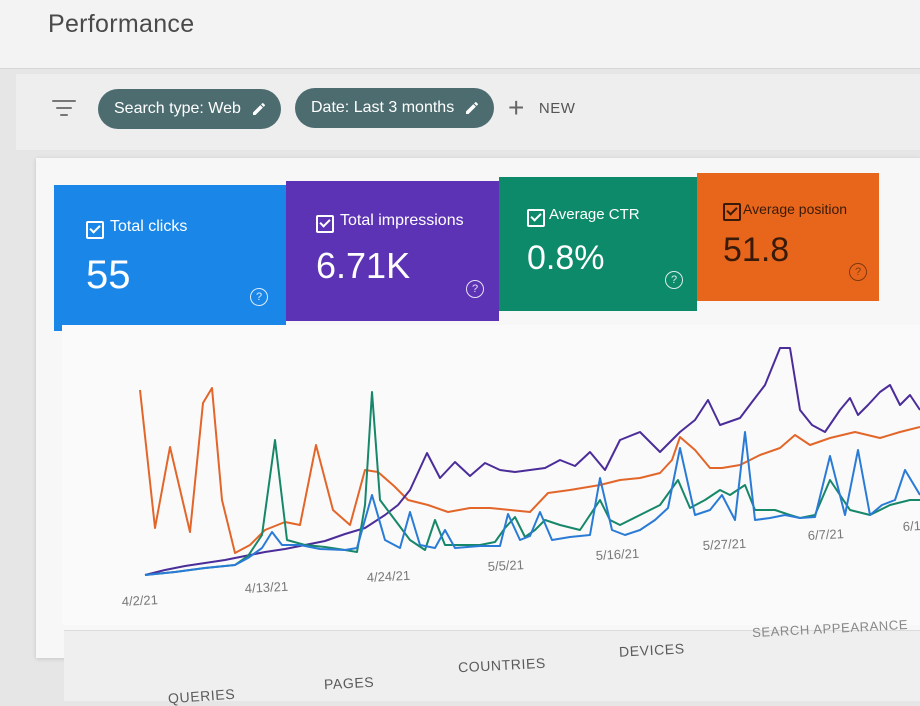 This screenshot has width=920, height=706. What do you see at coordinates (617, 554) in the screenshot?
I see `x-tick-label: 5/16/21` at bounding box center [617, 554].